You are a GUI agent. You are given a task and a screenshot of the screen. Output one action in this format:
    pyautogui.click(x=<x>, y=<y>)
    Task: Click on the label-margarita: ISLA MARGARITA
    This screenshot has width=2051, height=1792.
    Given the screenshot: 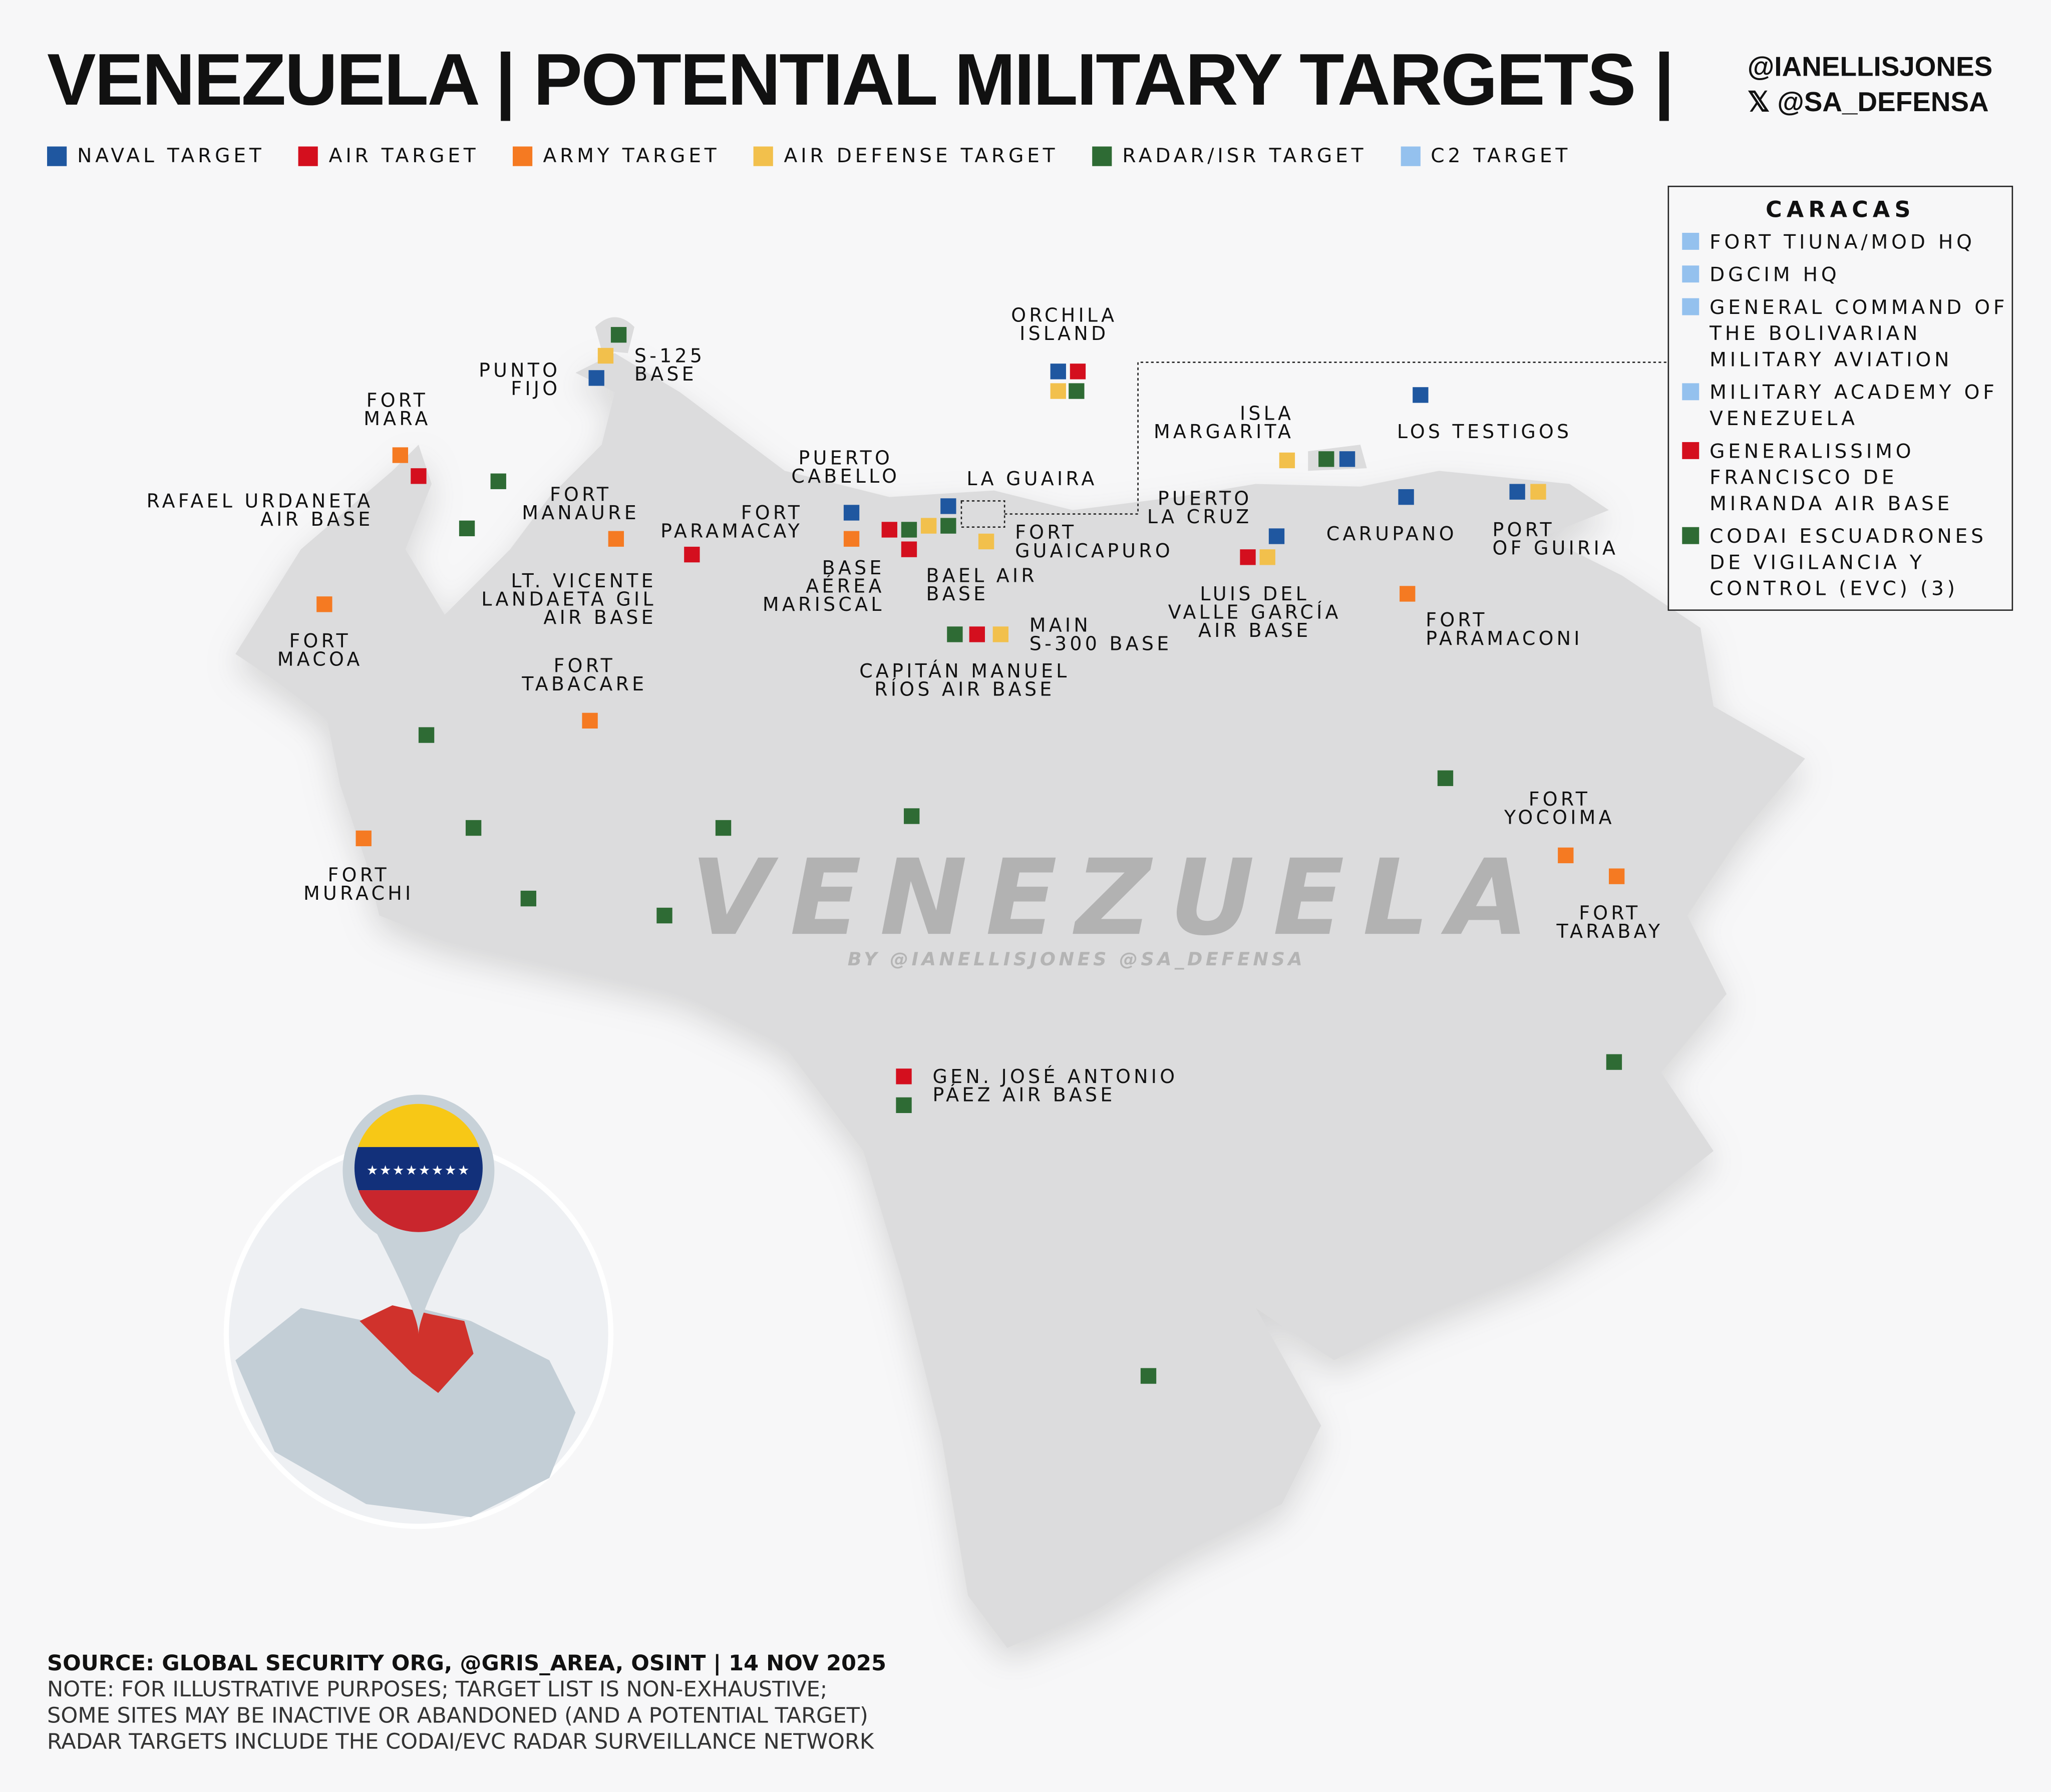 What is the action you would take?
    pyautogui.click(x=1223, y=424)
    